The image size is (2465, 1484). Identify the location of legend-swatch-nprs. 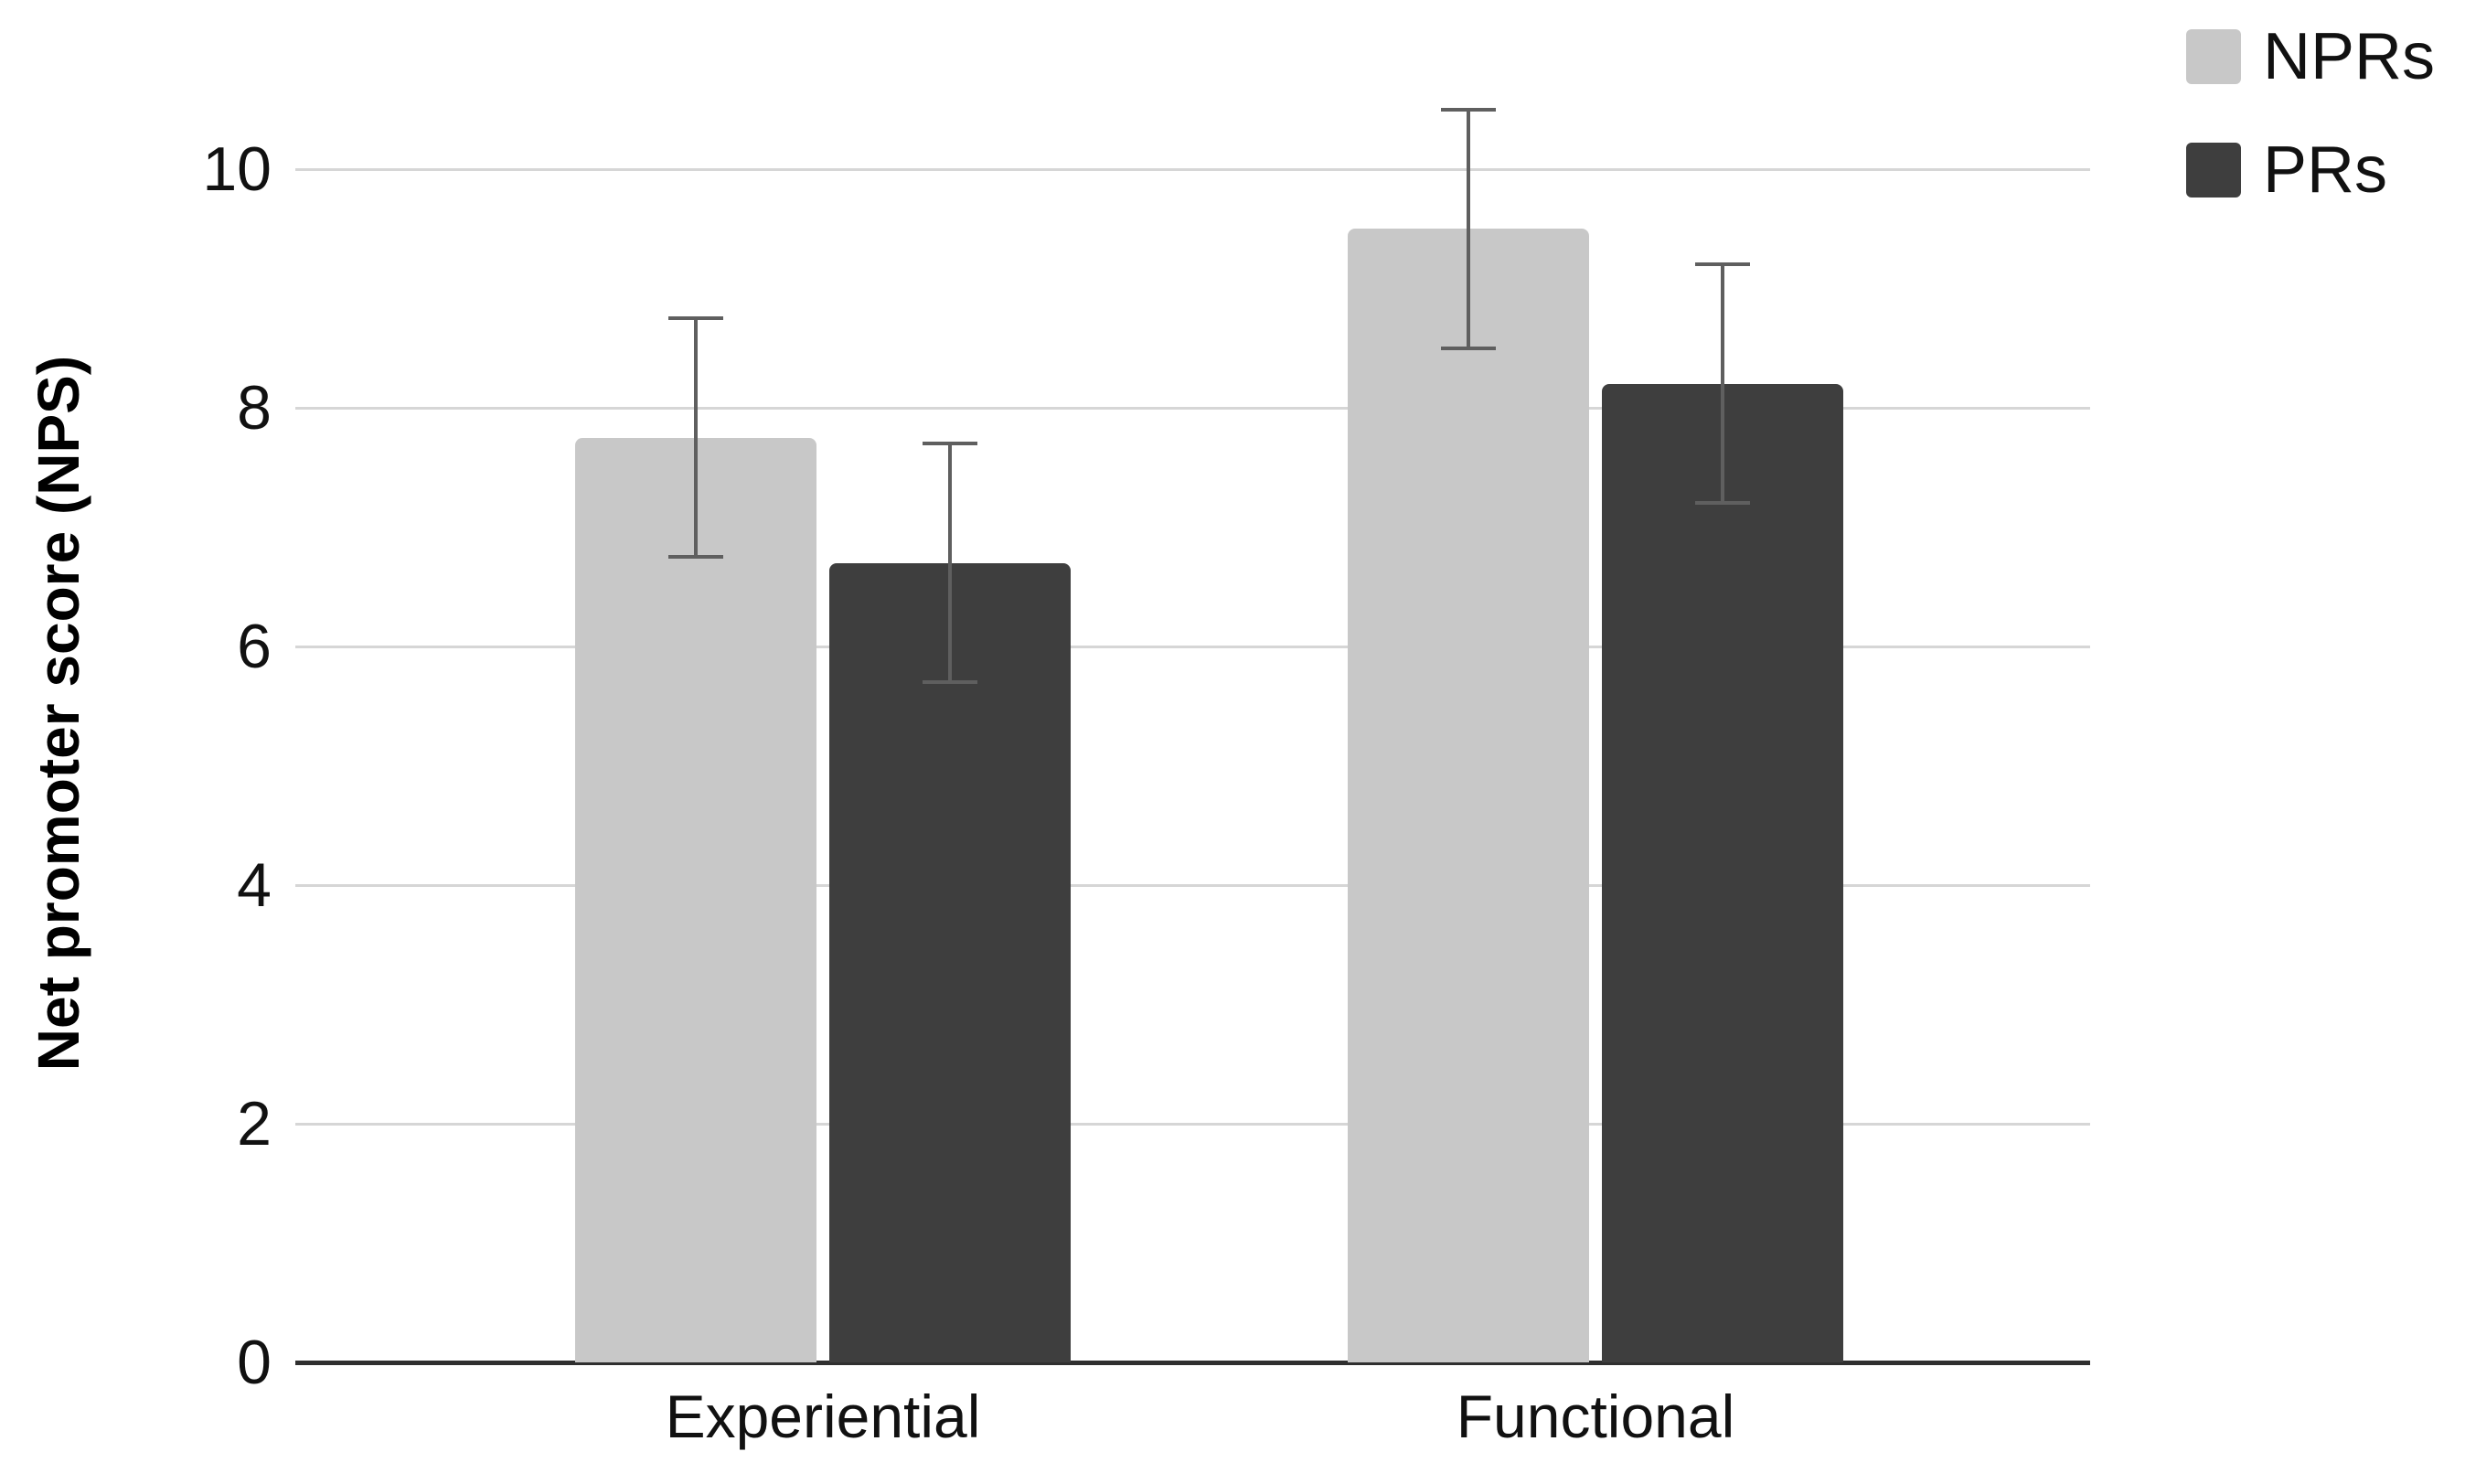
(2213, 56).